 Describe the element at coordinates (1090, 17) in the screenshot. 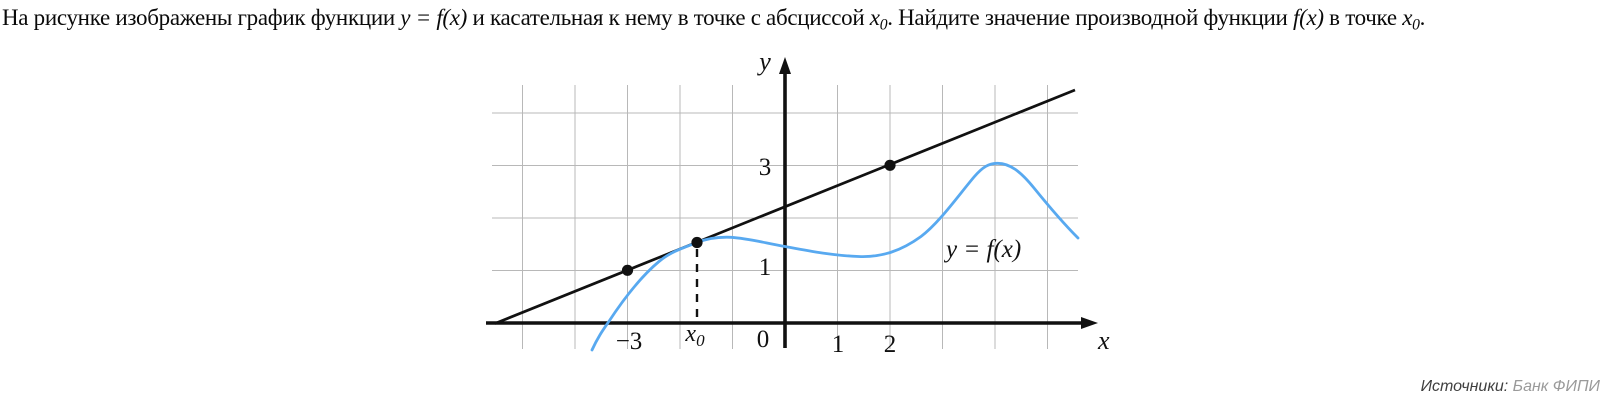

I see `title-text-3: . Найдите значение производной функции` at that location.